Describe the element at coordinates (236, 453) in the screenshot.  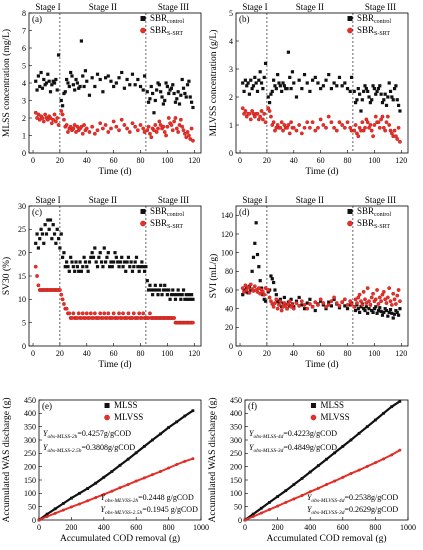
I see `y-tick-label: 250` at that location.